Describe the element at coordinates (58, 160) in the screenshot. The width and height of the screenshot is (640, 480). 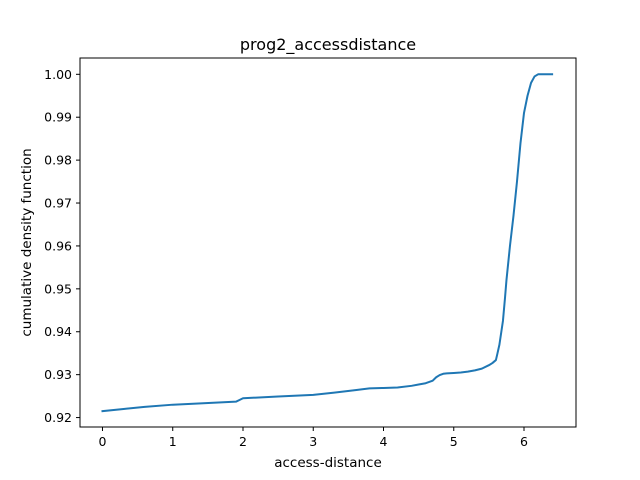
I see `y-tick-label: 0.98` at that location.